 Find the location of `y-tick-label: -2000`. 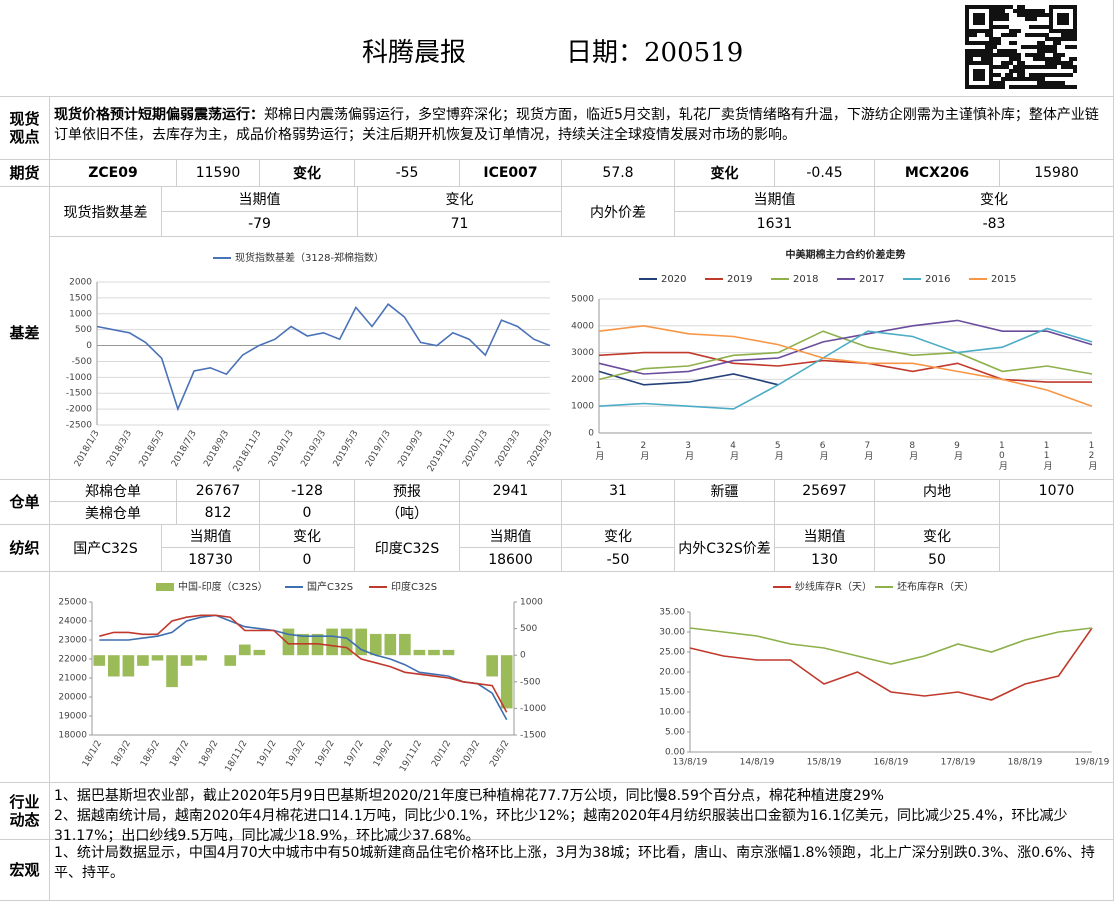

y-tick-label: -2000 is located at coordinates (79, 410).